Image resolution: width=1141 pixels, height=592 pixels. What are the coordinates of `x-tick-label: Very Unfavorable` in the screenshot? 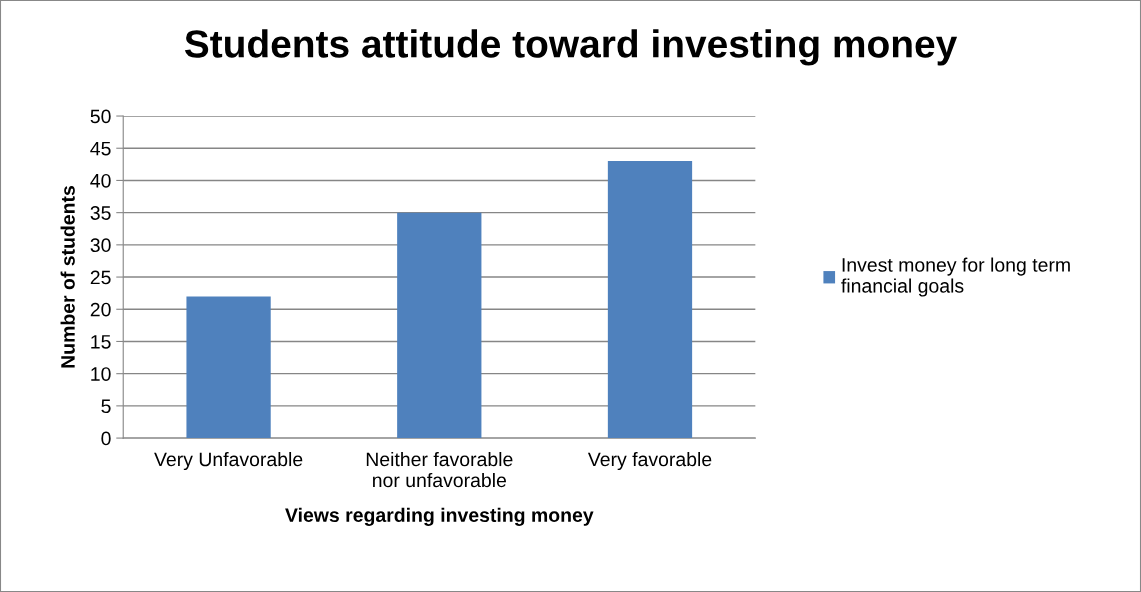 It's located at (228, 461).